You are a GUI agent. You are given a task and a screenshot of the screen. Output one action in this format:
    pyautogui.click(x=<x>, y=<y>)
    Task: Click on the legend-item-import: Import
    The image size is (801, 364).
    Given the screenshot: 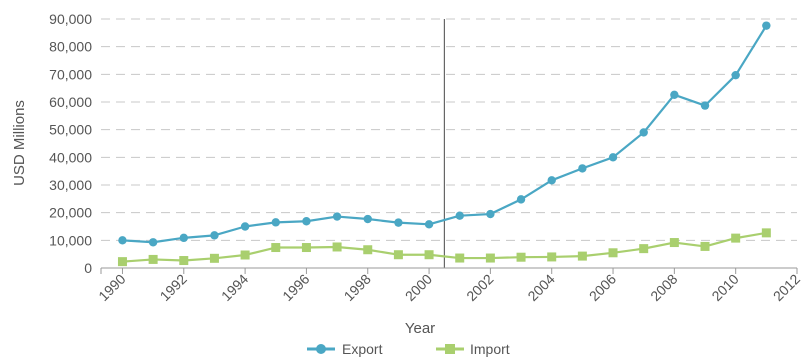 What is the action you would take?
    pyautogui.click(x=473, y=349)
    